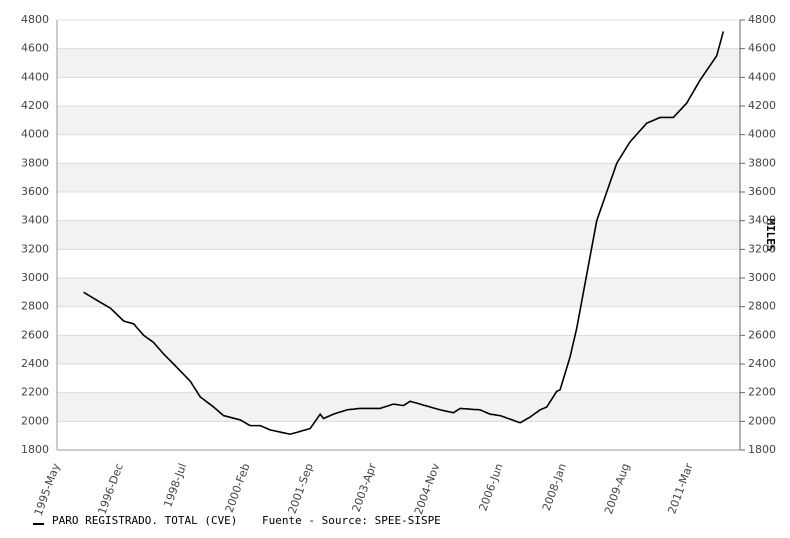 This screenshot has height=538, width=790. What do you see at coordinates (762, 248) in the screenshot?
I see `y2-tick-label: 3200` at bounding box center [762, 248].